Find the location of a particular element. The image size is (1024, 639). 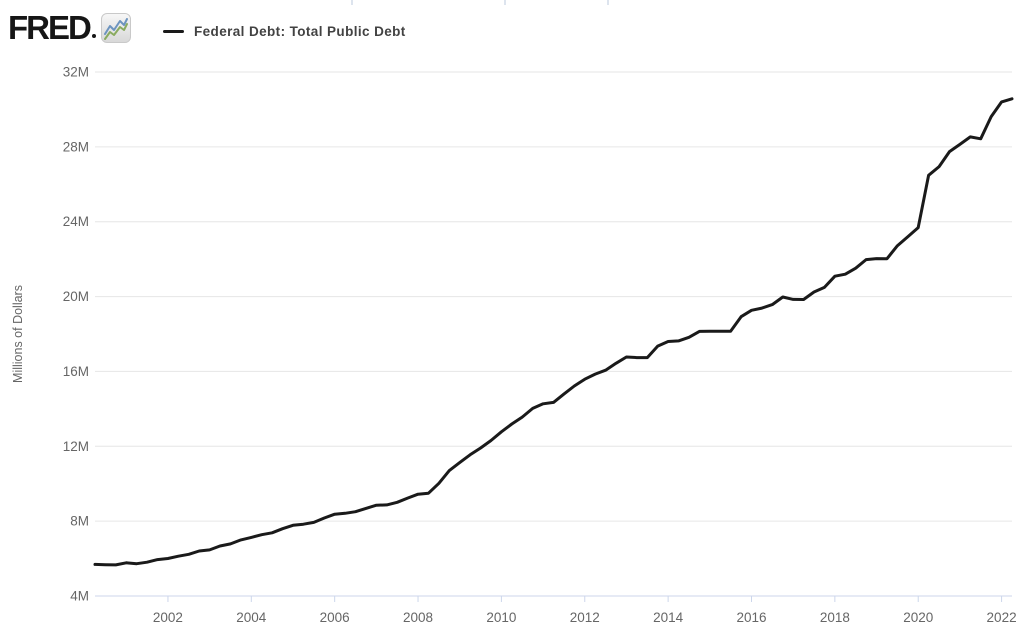

legend-item: Federal Debt: Total Public Debt is located at coordinates (284, 31).